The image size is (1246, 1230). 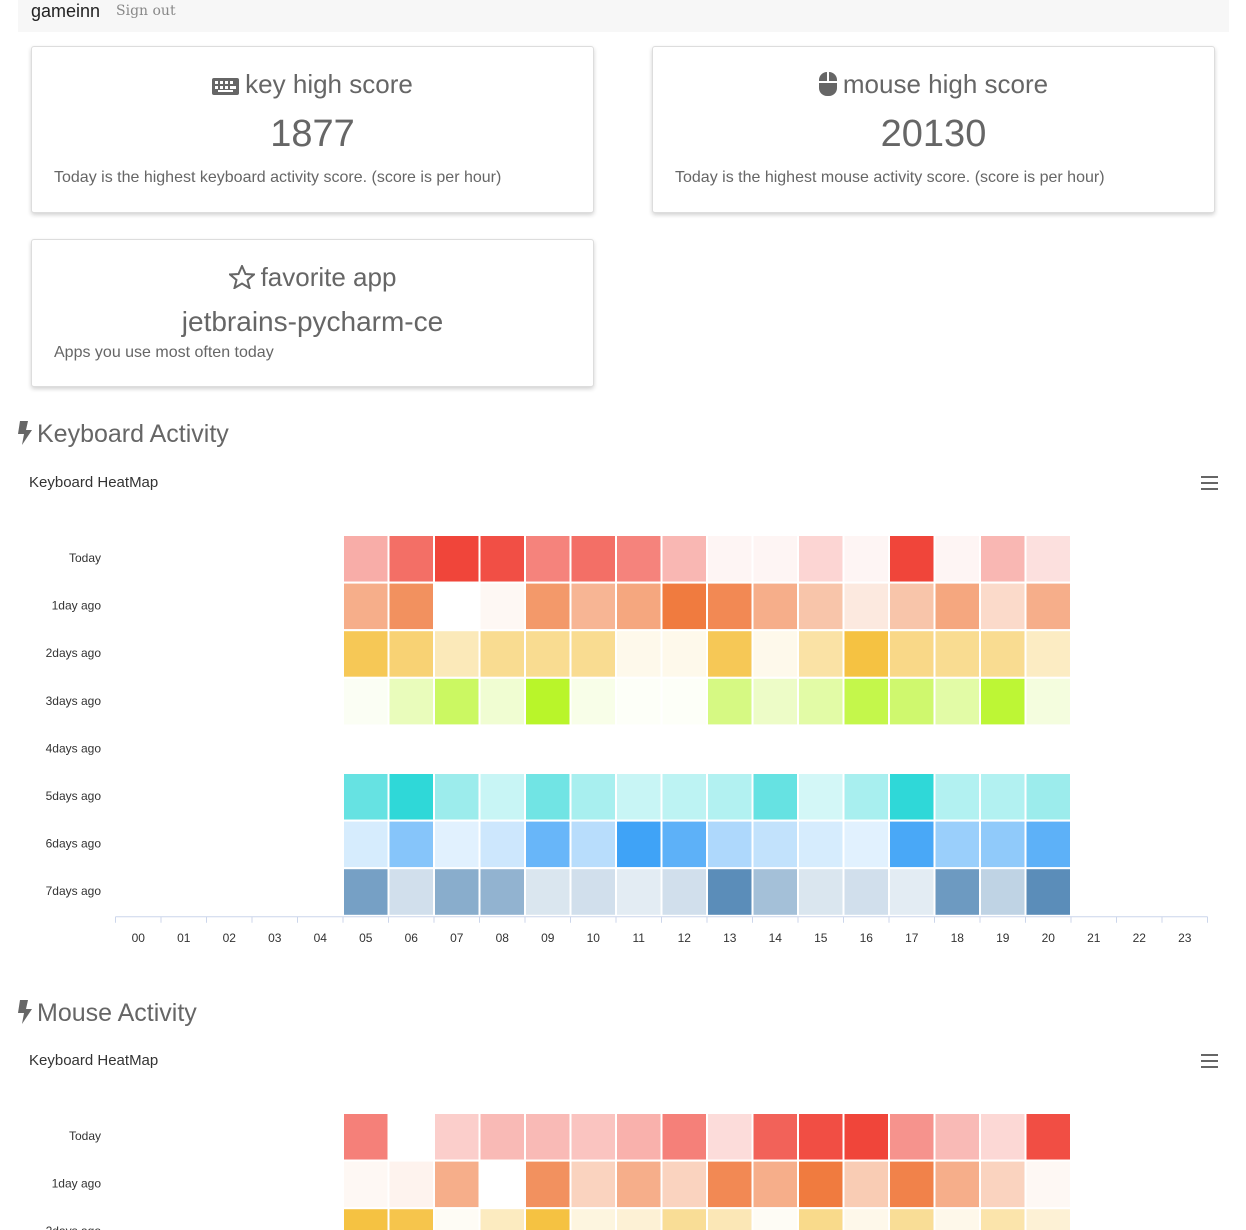 What do you see at coordinates (312, 84) in the screenshot?
I see `card-title-row: key high score` at bounding box center [312, 84].